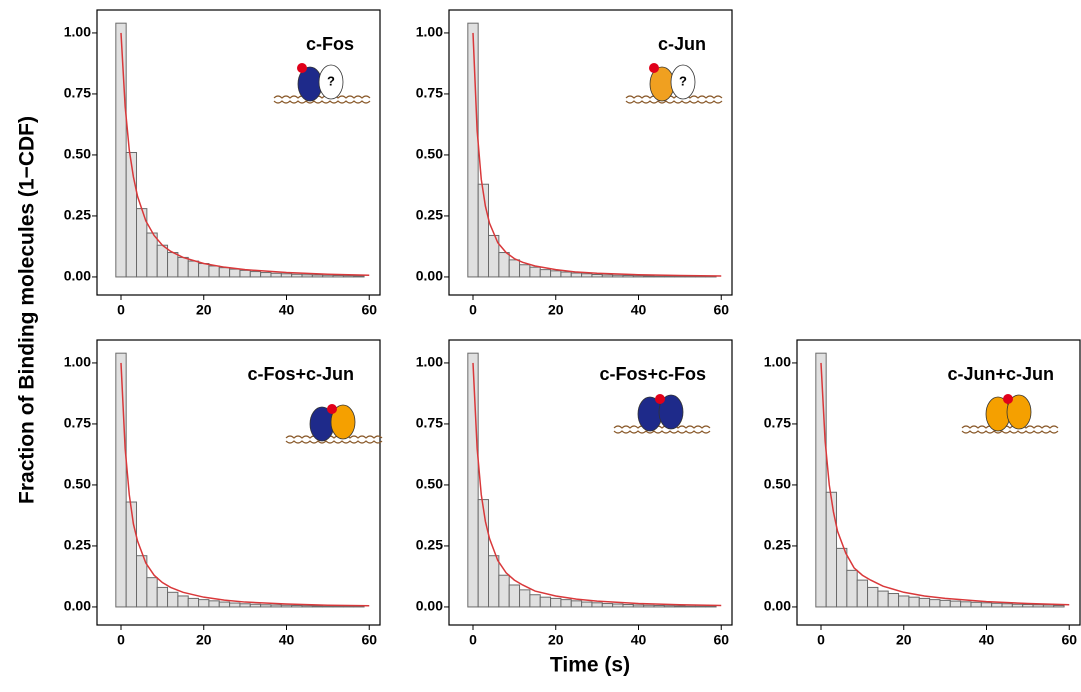 Image resolution: width=1081 pixels, height=692 pixels. I want to click on x-tick-label: 60, so click(369, 640).